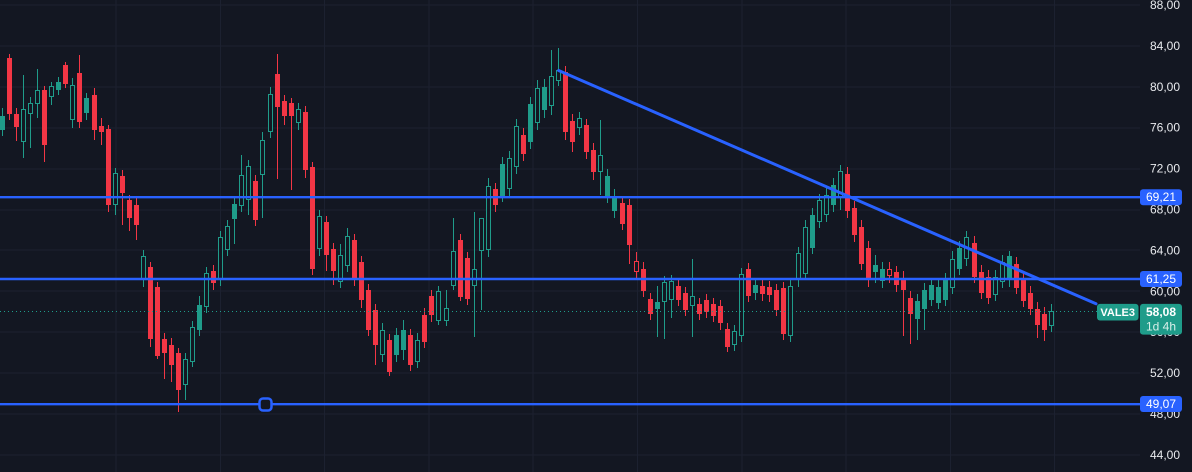 Image resolution: width=1192 pixels, height=472 pixels. What do you see at coordinates (1117, 313) in the screenshot?
I see `svg-text: VALE3` at bounding box center [1117, 313].